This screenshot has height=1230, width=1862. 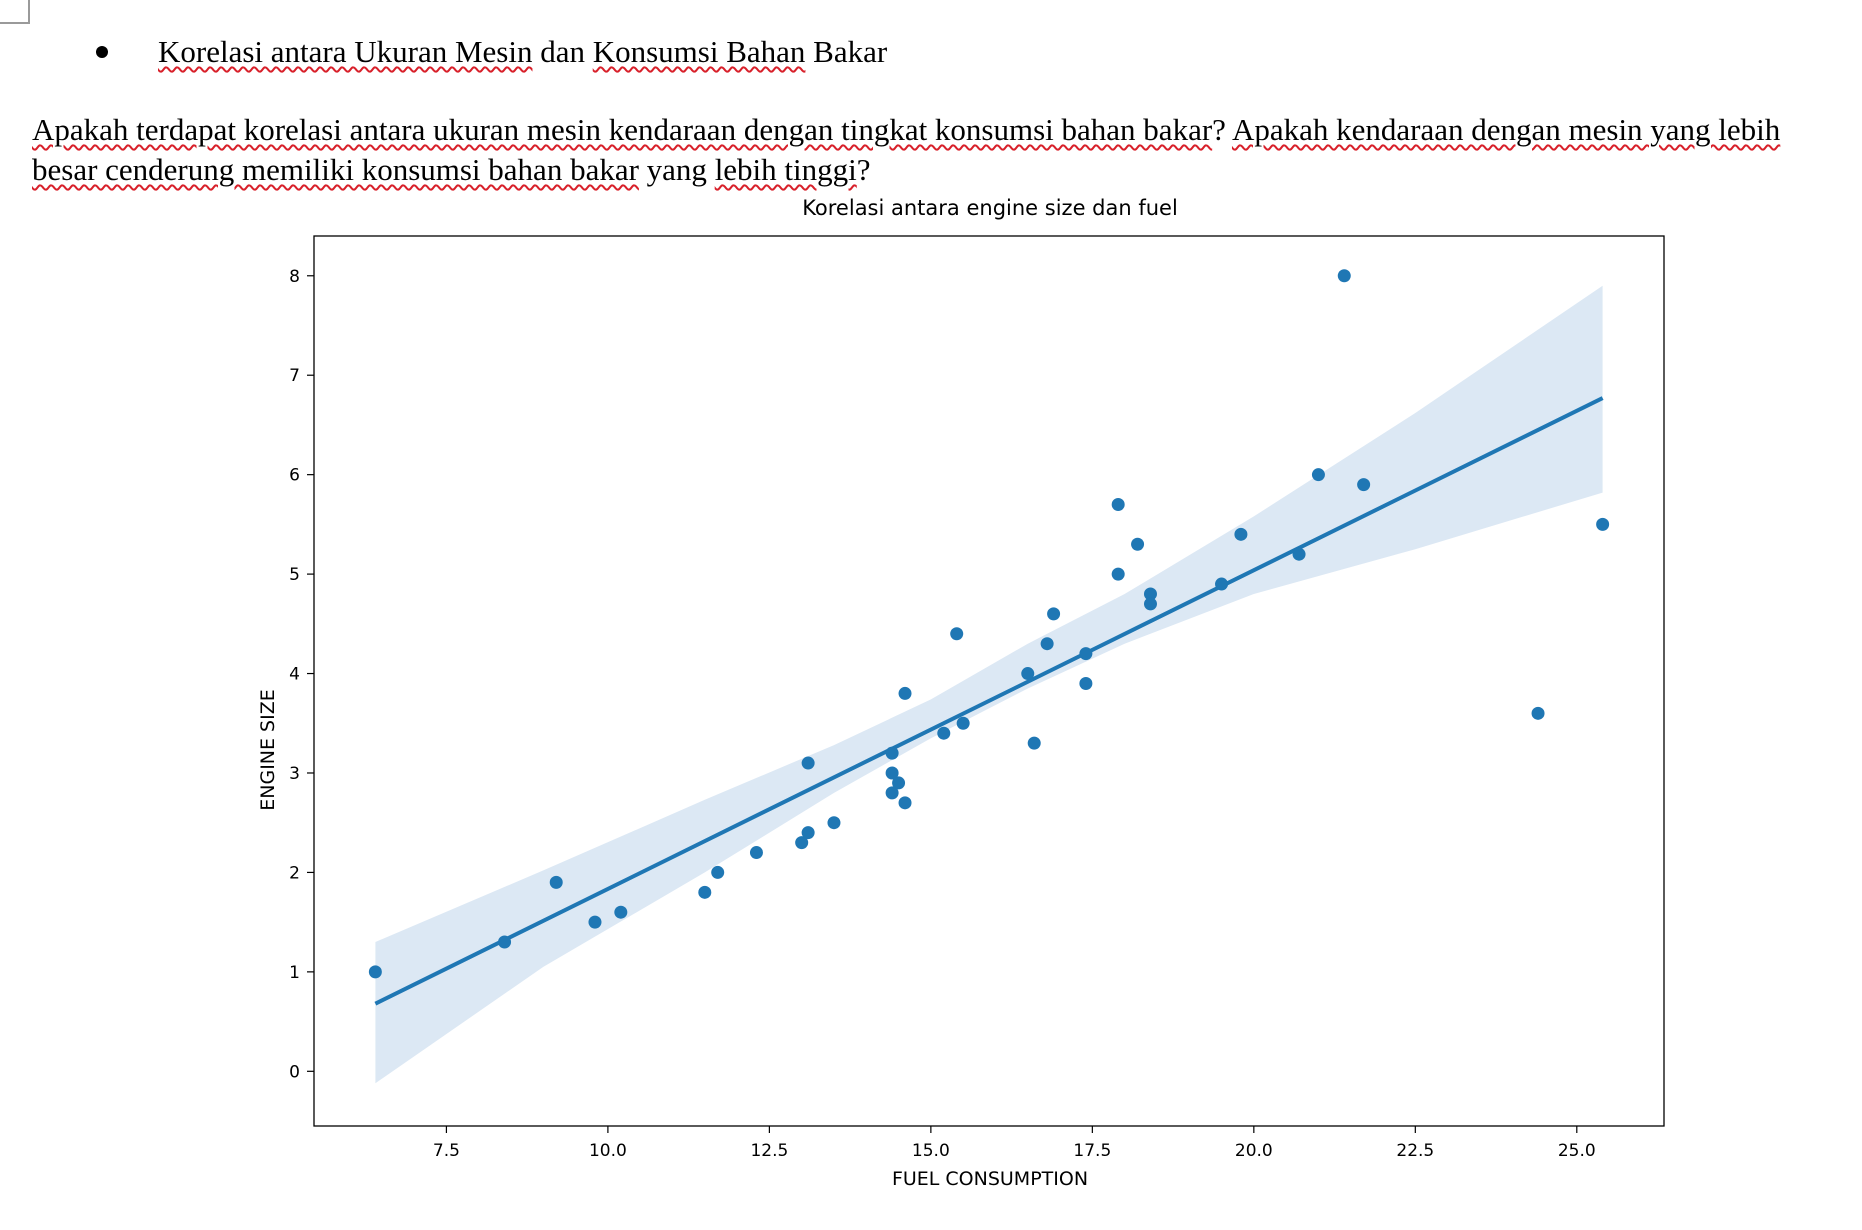 I want to click on bullet-icon, so click(x=102, y=52).